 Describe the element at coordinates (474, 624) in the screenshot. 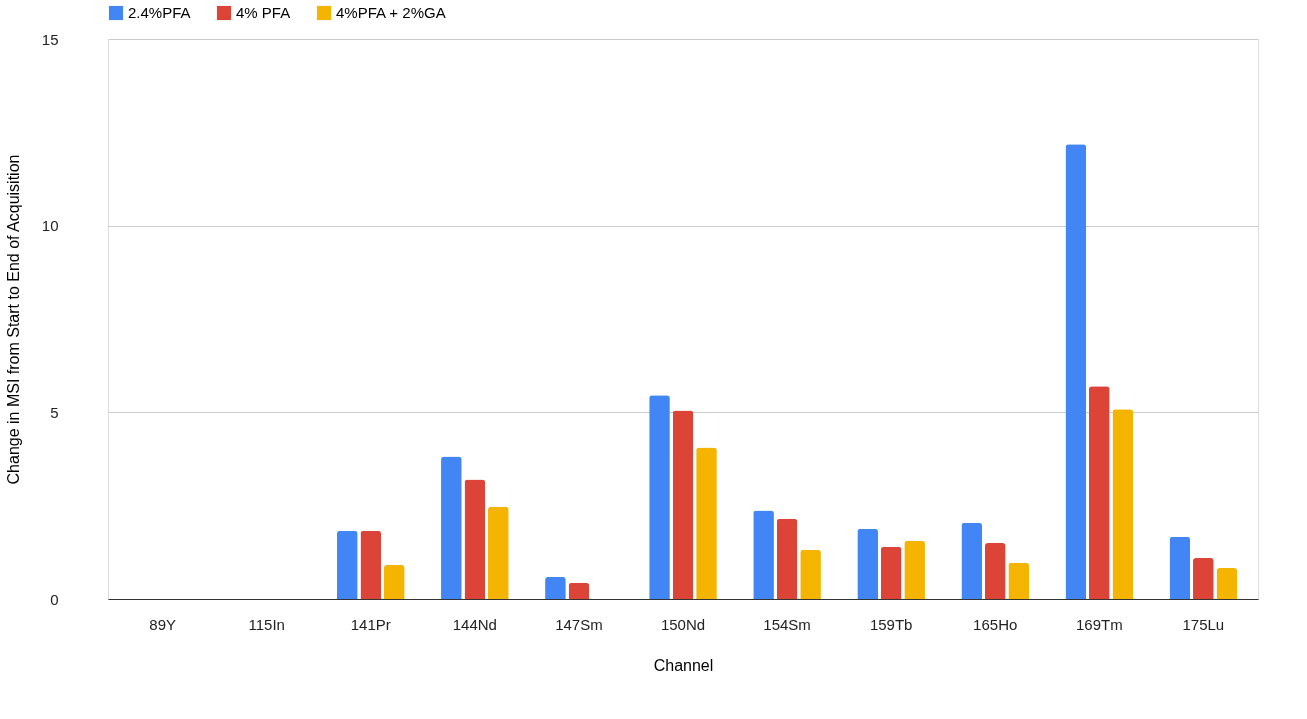

I see `x-tick-label: 144Nd` at that location.